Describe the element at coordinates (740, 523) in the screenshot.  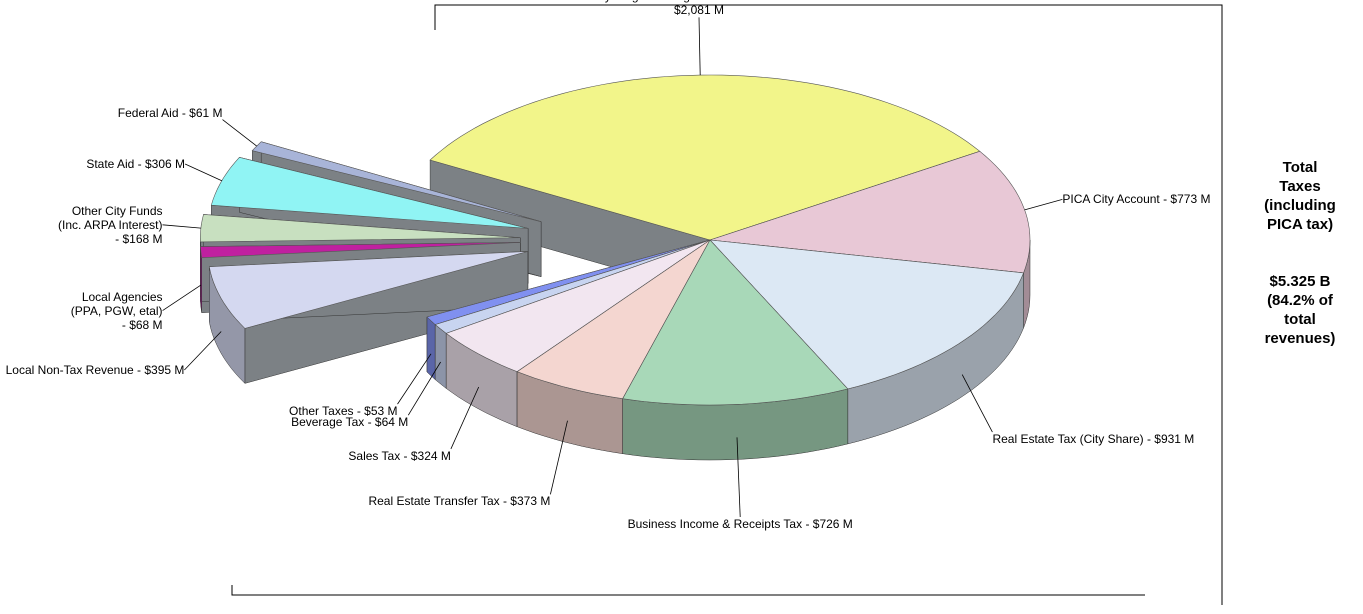
I see `slice-label: Business Income & Receipts Tax - $726 M` at that location.